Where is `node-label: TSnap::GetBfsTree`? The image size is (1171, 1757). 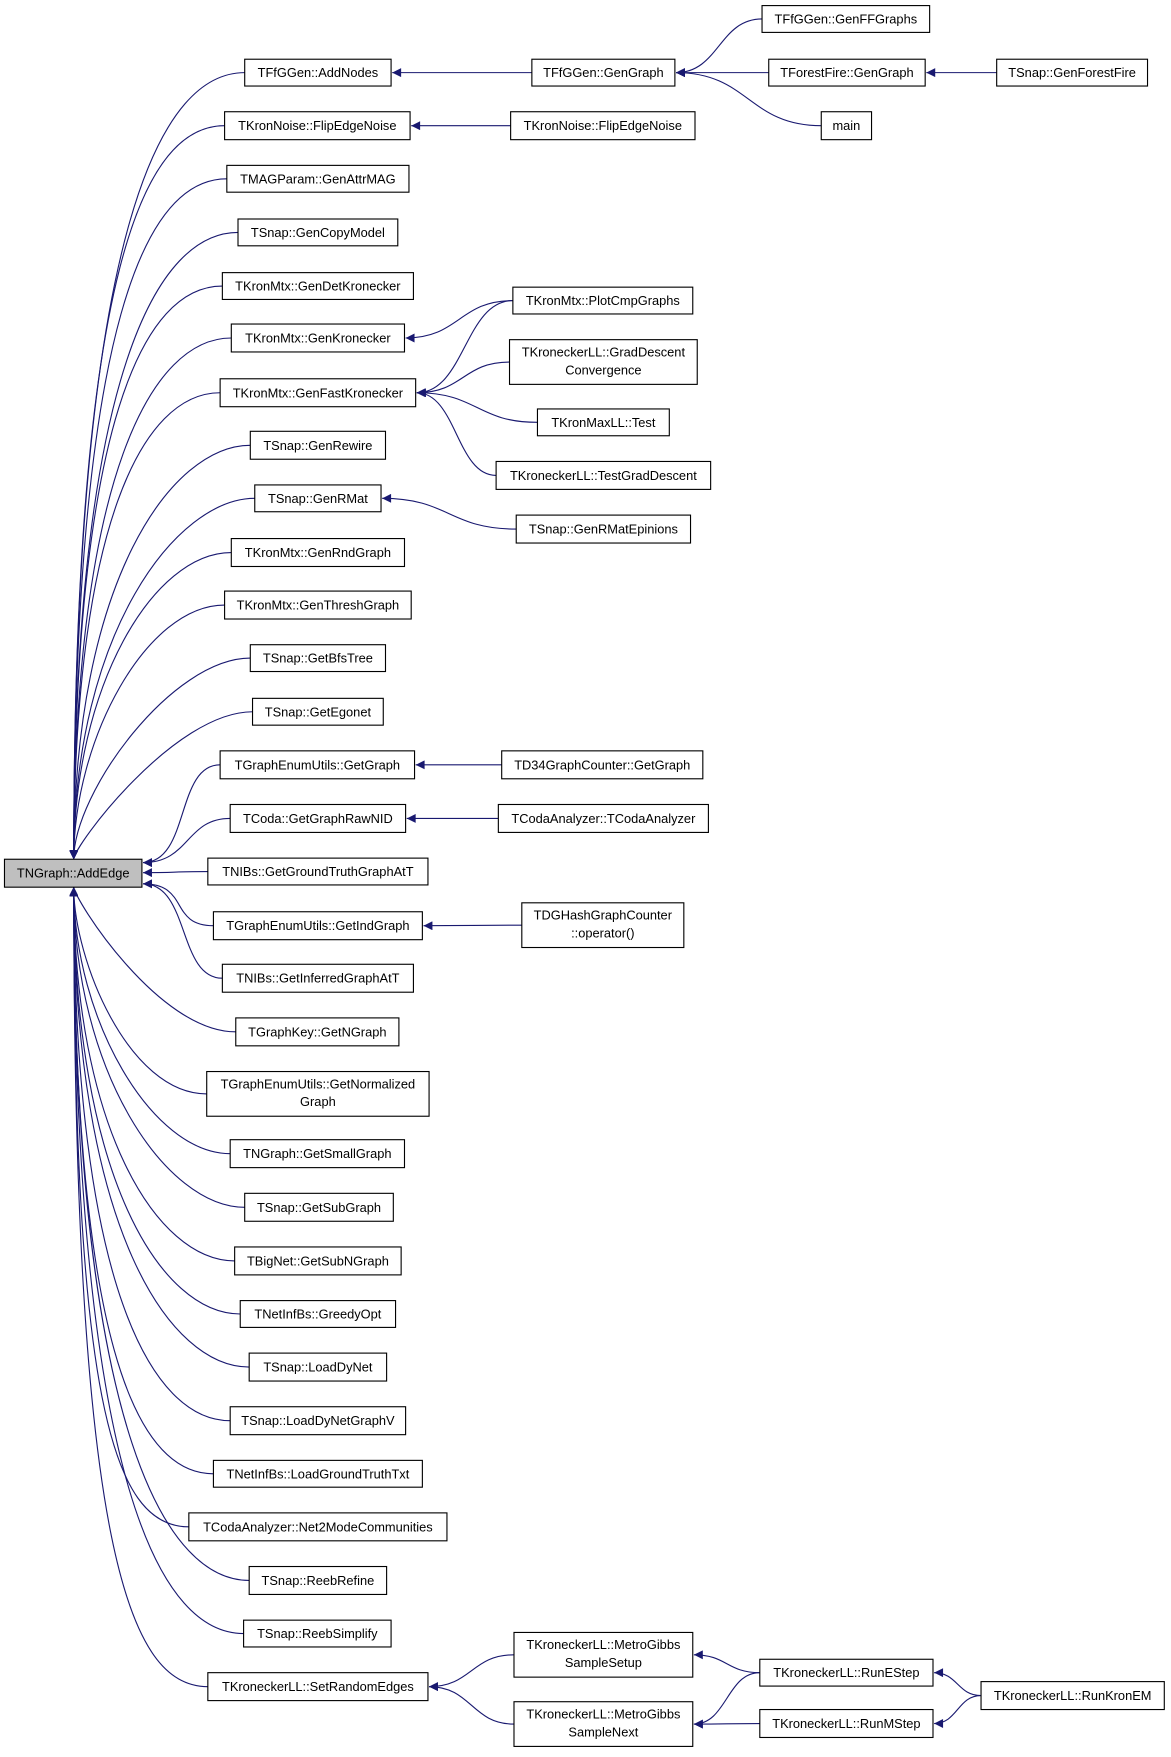
node-label: TSnap::GetBfsTree is located at coordinates (318, 658).